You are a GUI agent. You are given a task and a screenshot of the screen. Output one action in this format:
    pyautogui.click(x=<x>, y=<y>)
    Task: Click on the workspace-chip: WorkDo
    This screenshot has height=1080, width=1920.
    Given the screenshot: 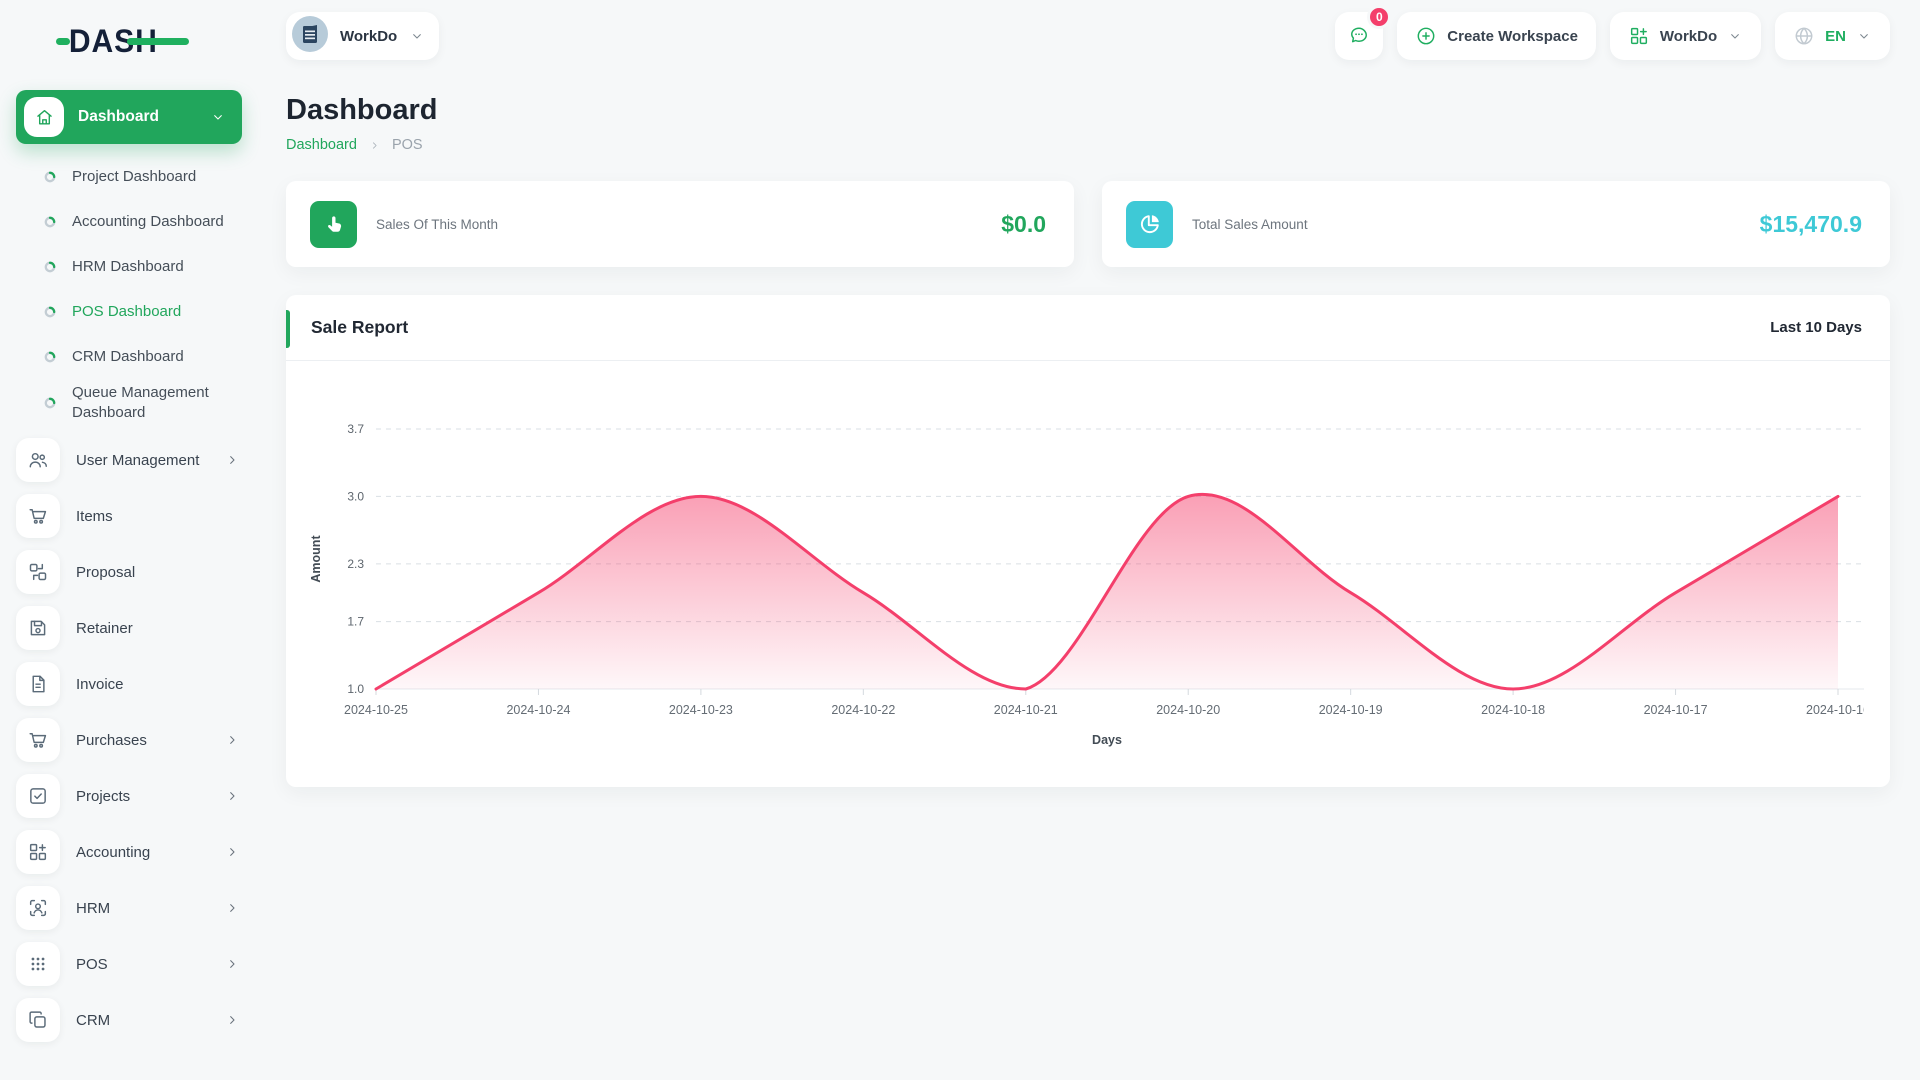 What is the action you would take?
    pyautogui.click(x=363, y=36)
    